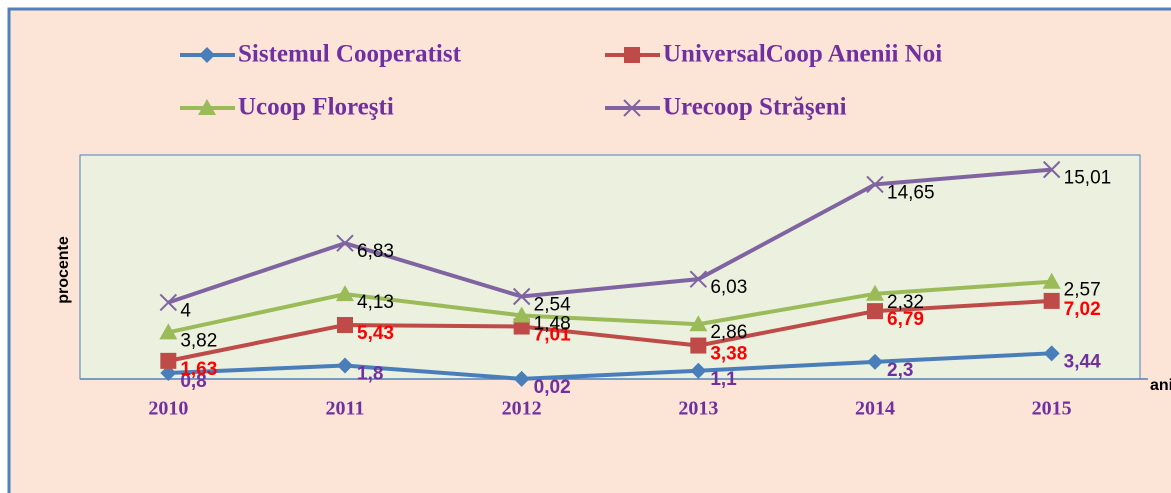 The image size is (1171, 493). I want to click on data-label: 1,8, so click(370, 374).